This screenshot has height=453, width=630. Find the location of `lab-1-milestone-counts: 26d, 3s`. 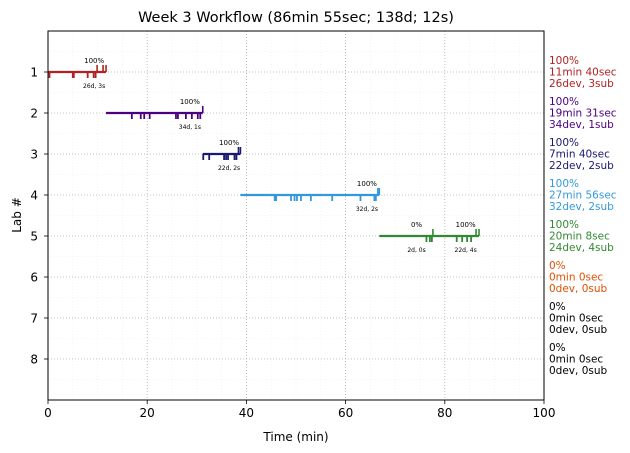

lab-1-milestone-counts: 26d, 3s is located at coordinates (94, 86).